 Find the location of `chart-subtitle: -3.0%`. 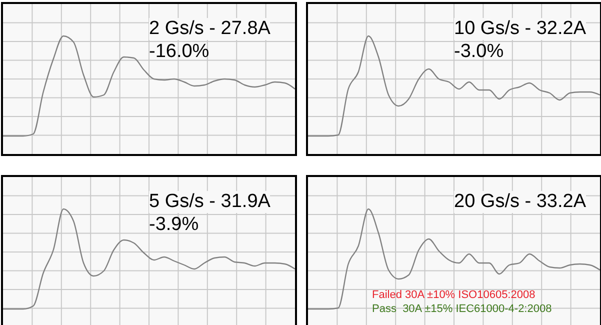

chart-subtitle: -3.0% is located at coordinates (479, 52).